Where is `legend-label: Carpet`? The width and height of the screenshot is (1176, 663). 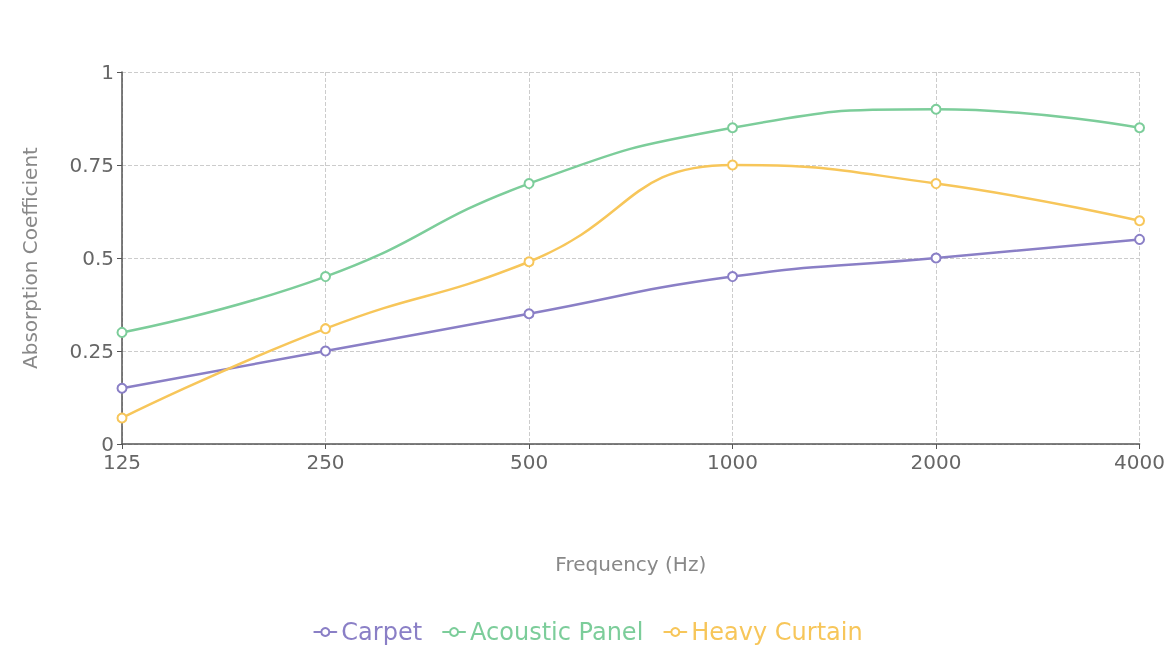
legend-label: Carpet is located at coordinates (382, 632).